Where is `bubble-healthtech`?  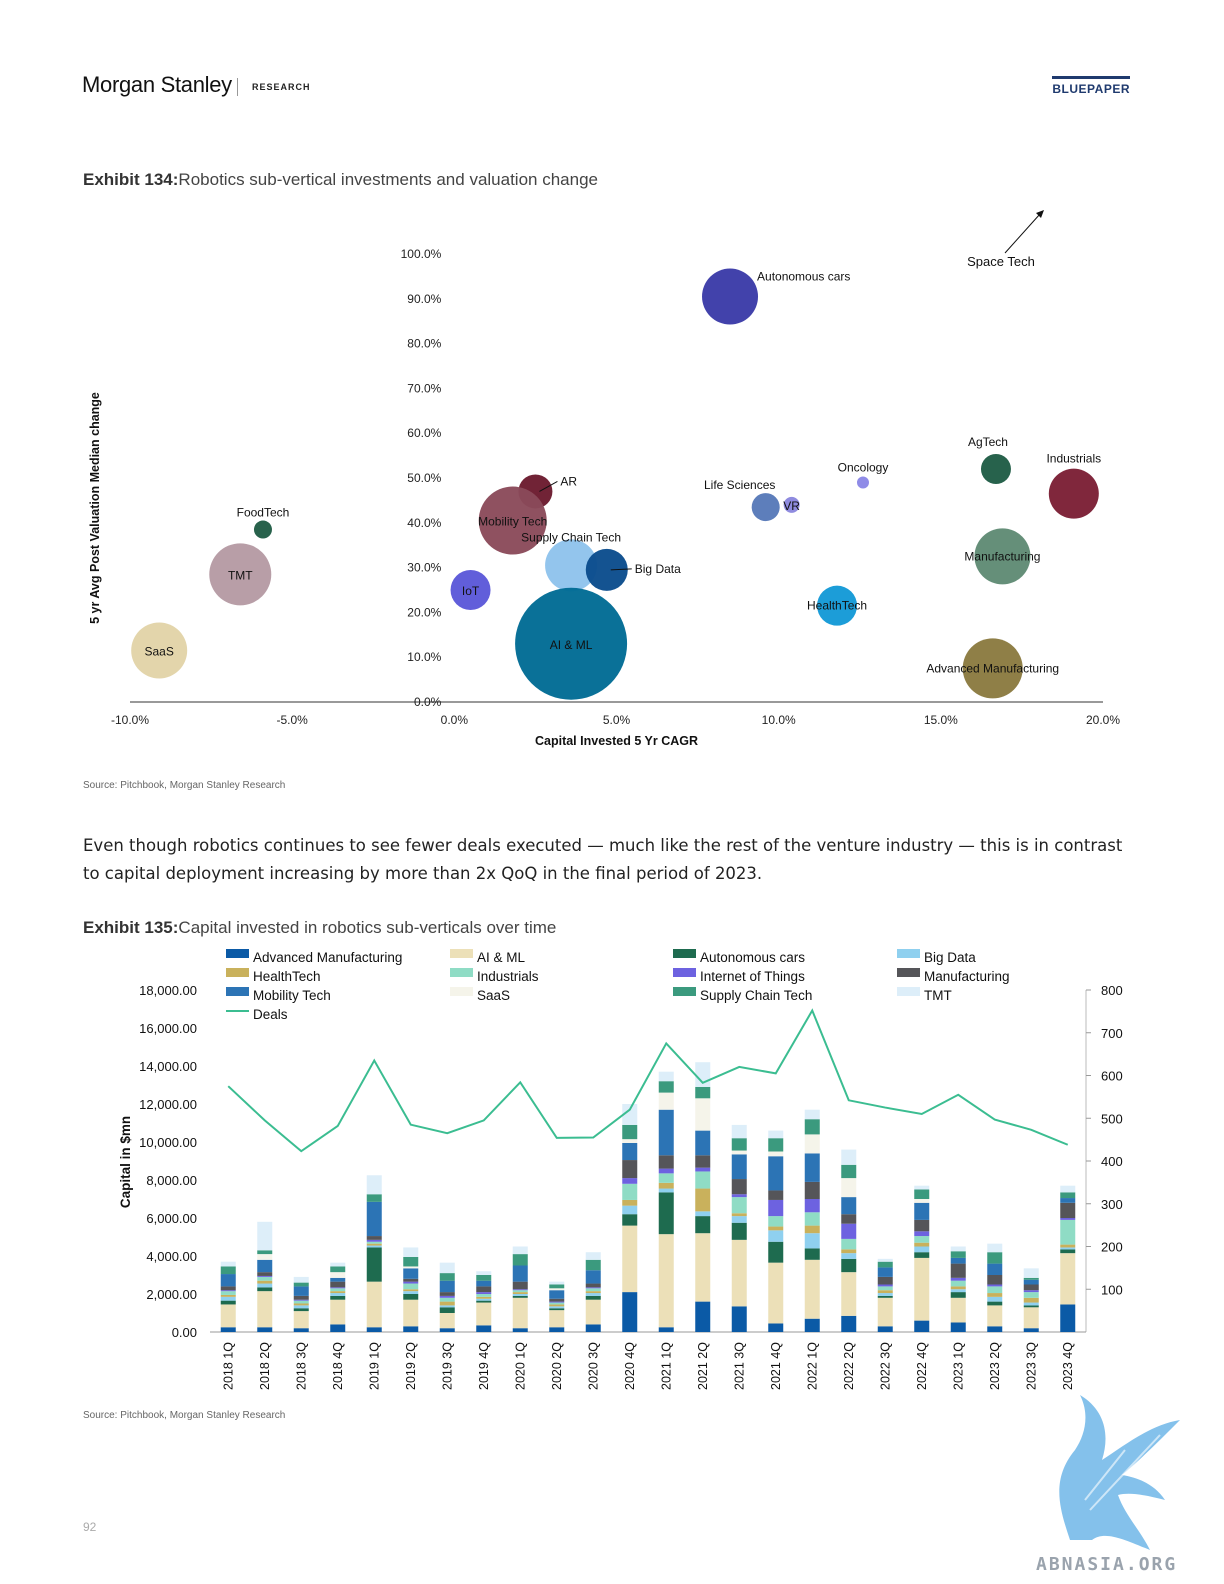
bubble-healthtech is located at coordinates (837, 605).